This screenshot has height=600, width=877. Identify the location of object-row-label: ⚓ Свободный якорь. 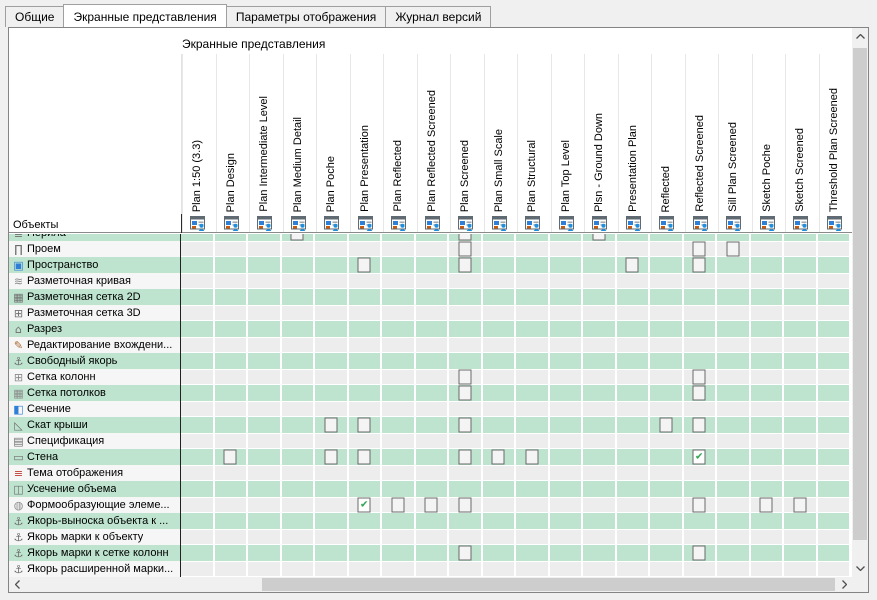
(95, 361).